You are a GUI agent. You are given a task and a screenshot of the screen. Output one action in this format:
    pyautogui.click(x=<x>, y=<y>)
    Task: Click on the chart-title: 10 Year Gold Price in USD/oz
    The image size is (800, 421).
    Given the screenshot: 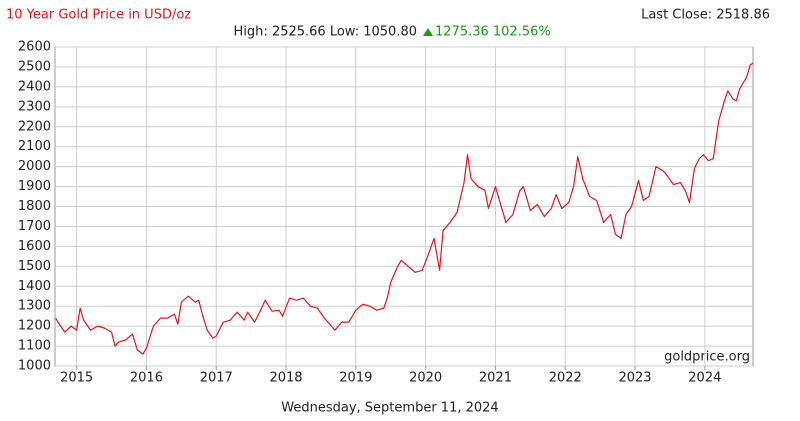 What is the action you would take?
    pyautogui.click(x=98, y=15)
    